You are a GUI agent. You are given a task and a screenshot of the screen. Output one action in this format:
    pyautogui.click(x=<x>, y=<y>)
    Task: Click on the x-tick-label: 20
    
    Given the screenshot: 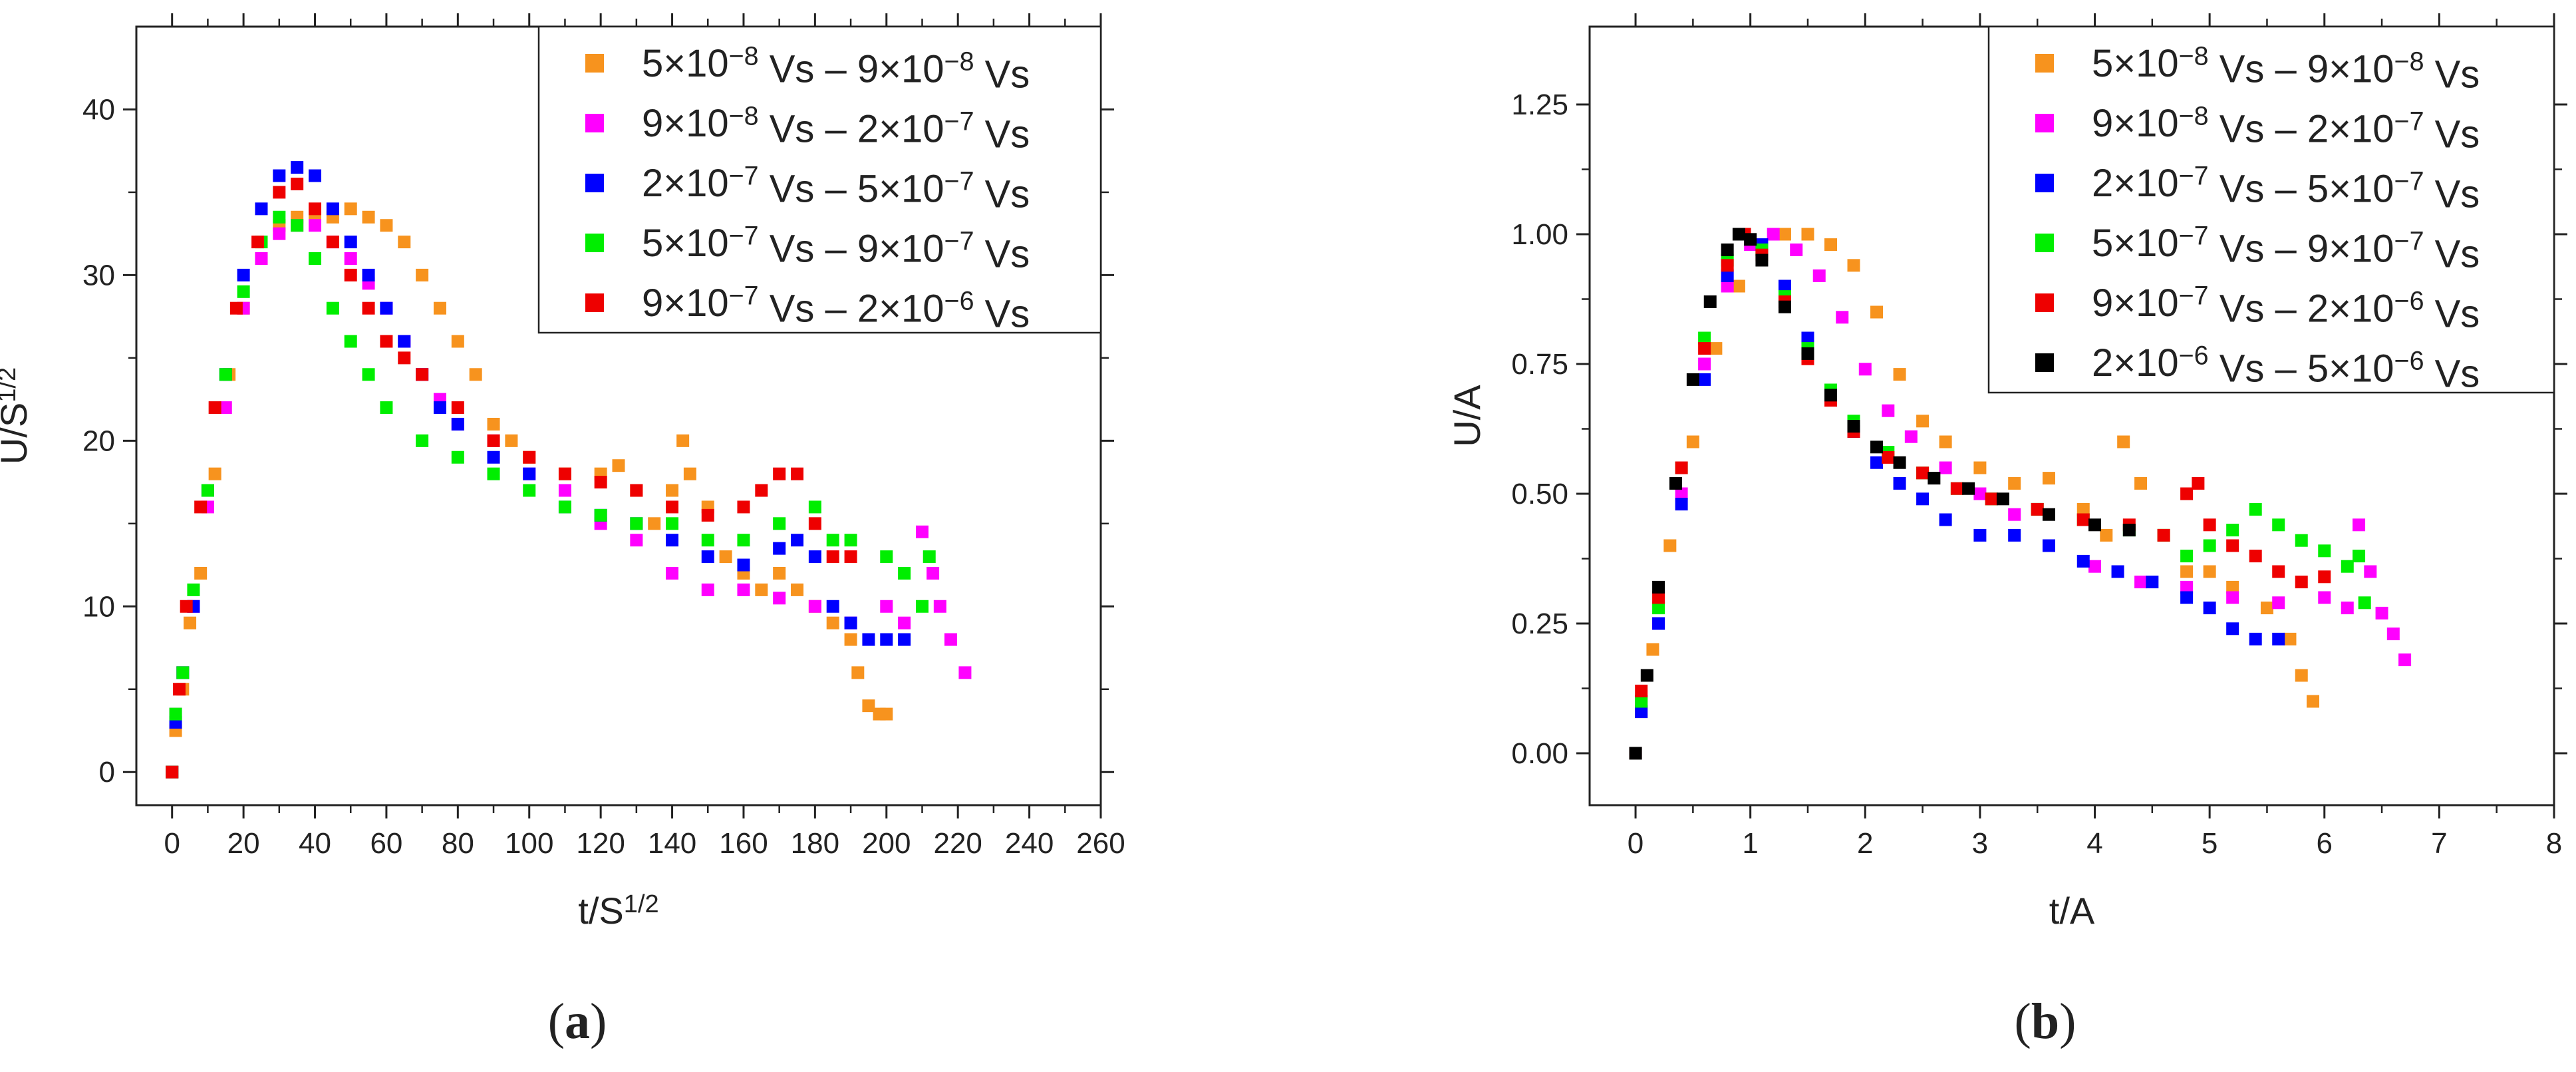 What is the action you would take?
    pyautogui.click(x=244, y=843)
    